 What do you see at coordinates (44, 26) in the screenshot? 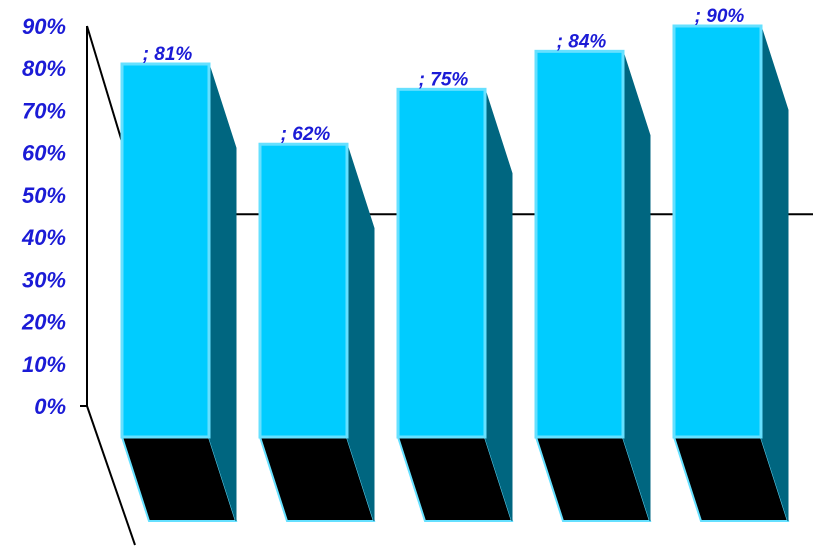
I see `y-tick-label: 90%` at bounding box center [44, 26].